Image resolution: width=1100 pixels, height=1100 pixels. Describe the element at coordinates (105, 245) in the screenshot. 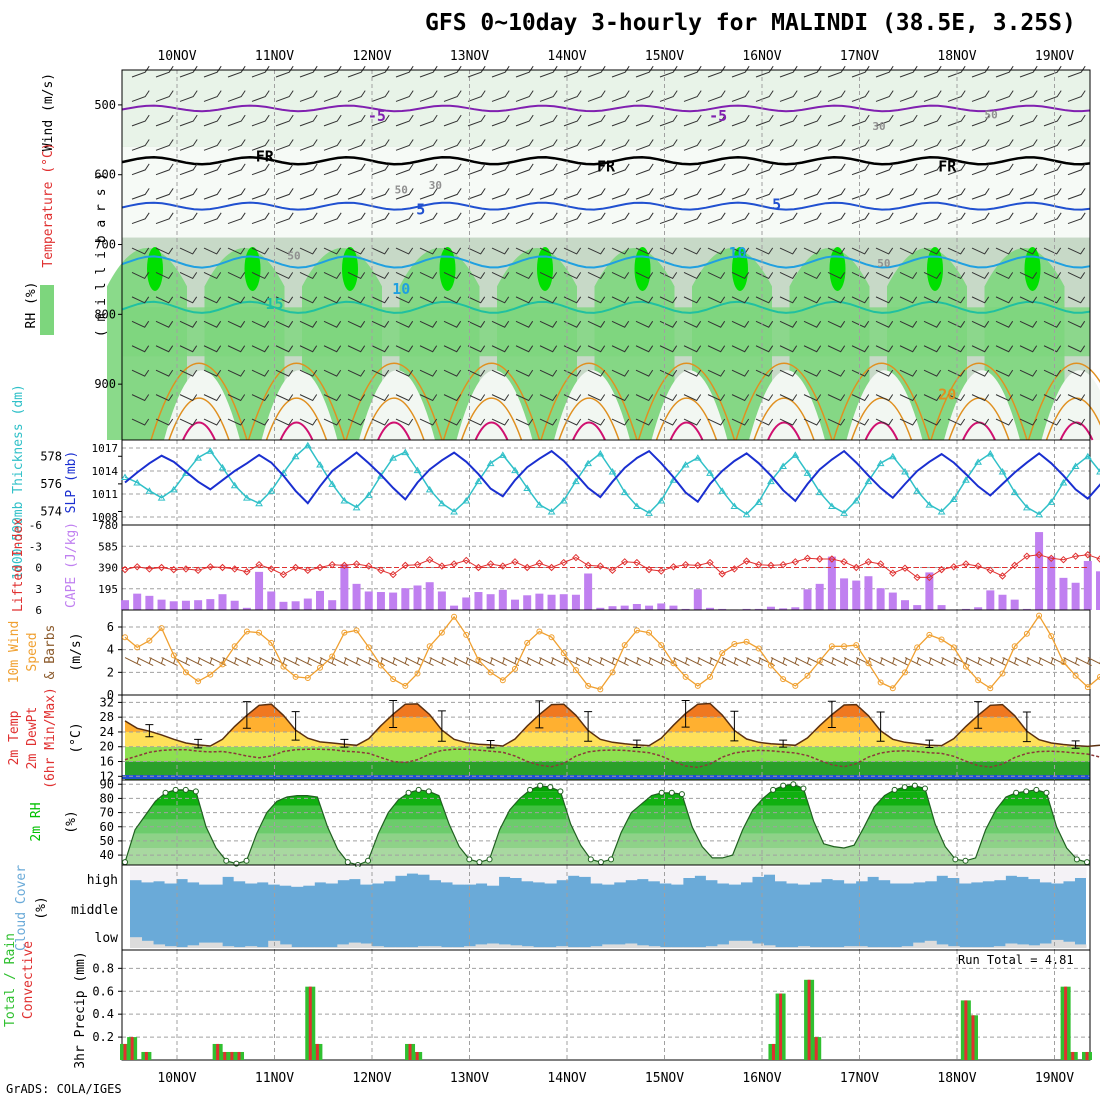

I see `y-tick-label-pressure: 700` at that location.